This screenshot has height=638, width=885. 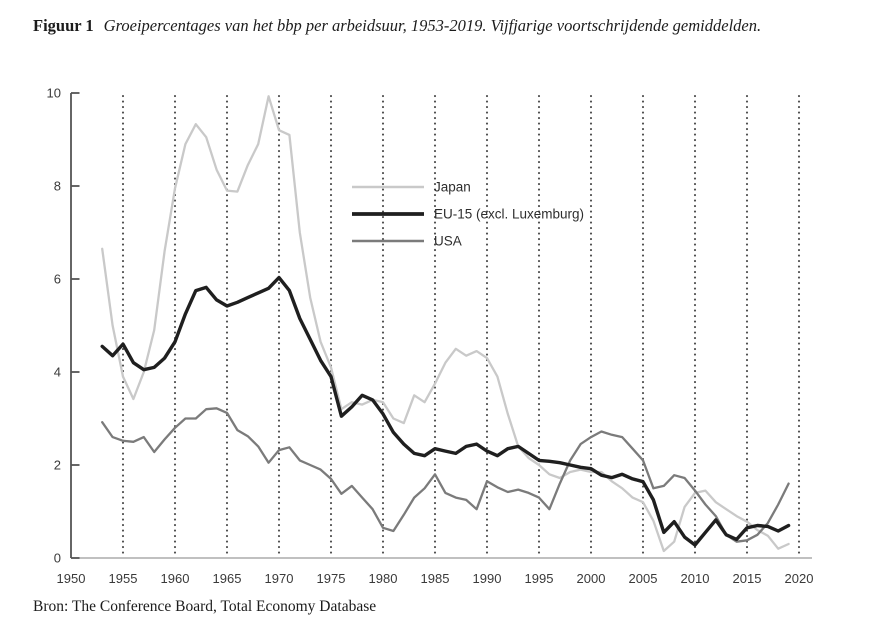 What do you see at coordinates (539, 578) in the screenshot?
I see `x-tick-label-1995: 1995` at bounding box center [539, 578].